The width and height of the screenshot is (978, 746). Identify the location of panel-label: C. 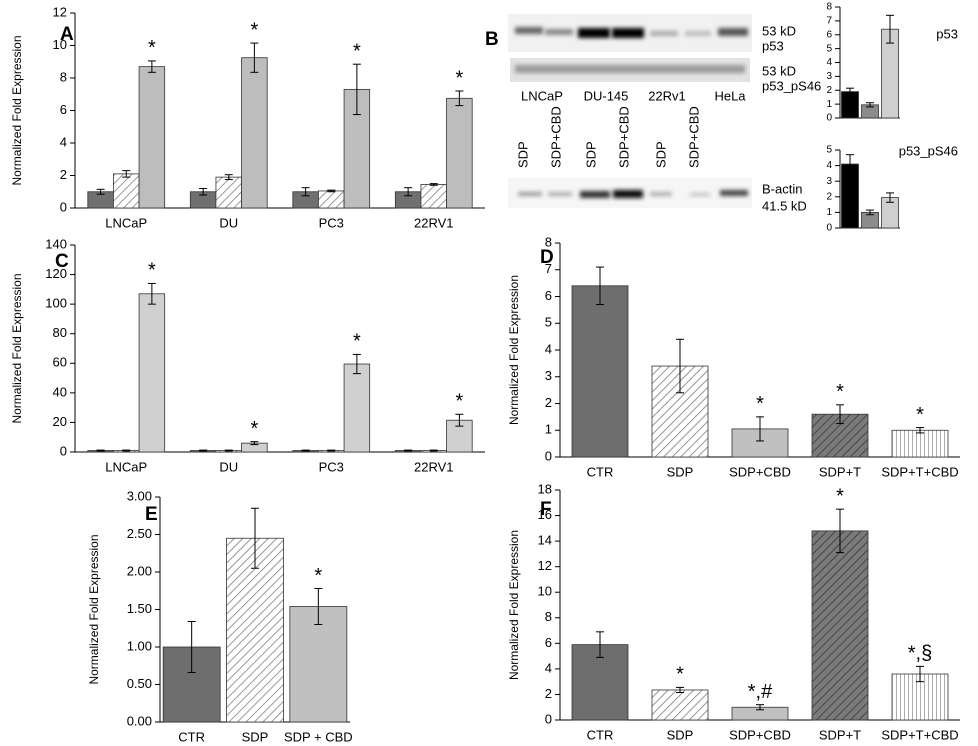
(62, 261).